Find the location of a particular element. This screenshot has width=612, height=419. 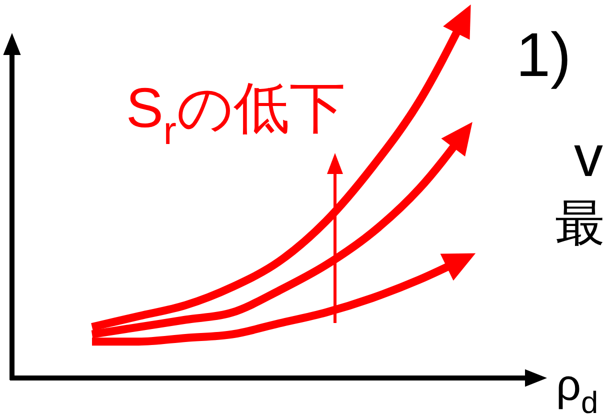

annotation: S$_{r}$の低下 is located at coordinates (236, 114).